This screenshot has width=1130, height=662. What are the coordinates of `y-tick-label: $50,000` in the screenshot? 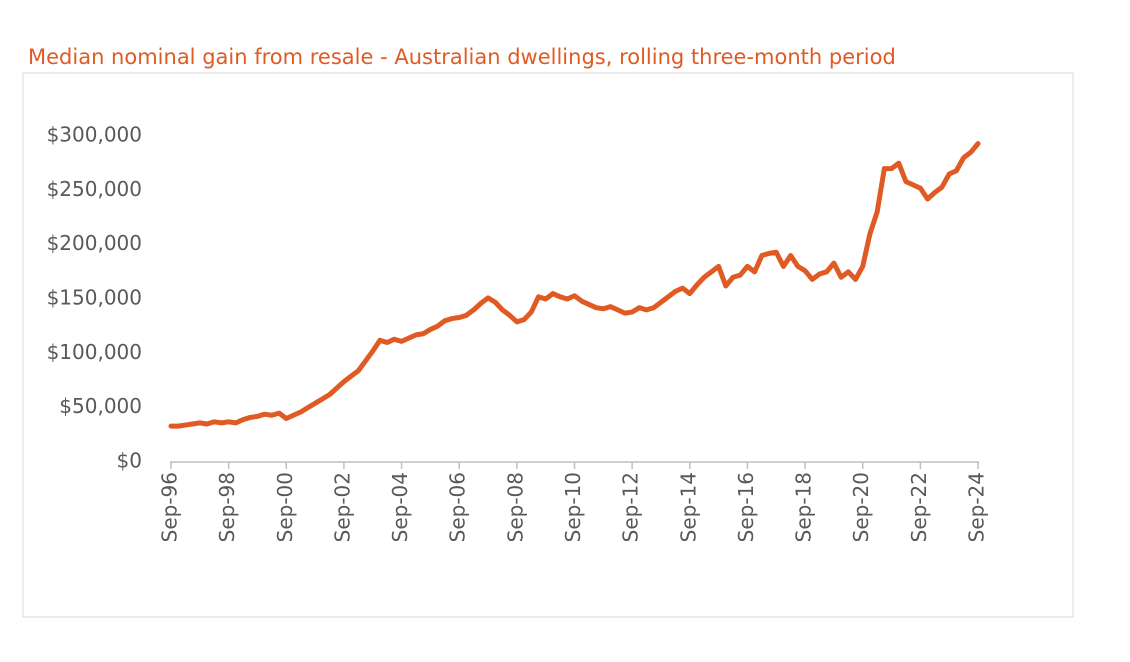 It's located at (100, 406).